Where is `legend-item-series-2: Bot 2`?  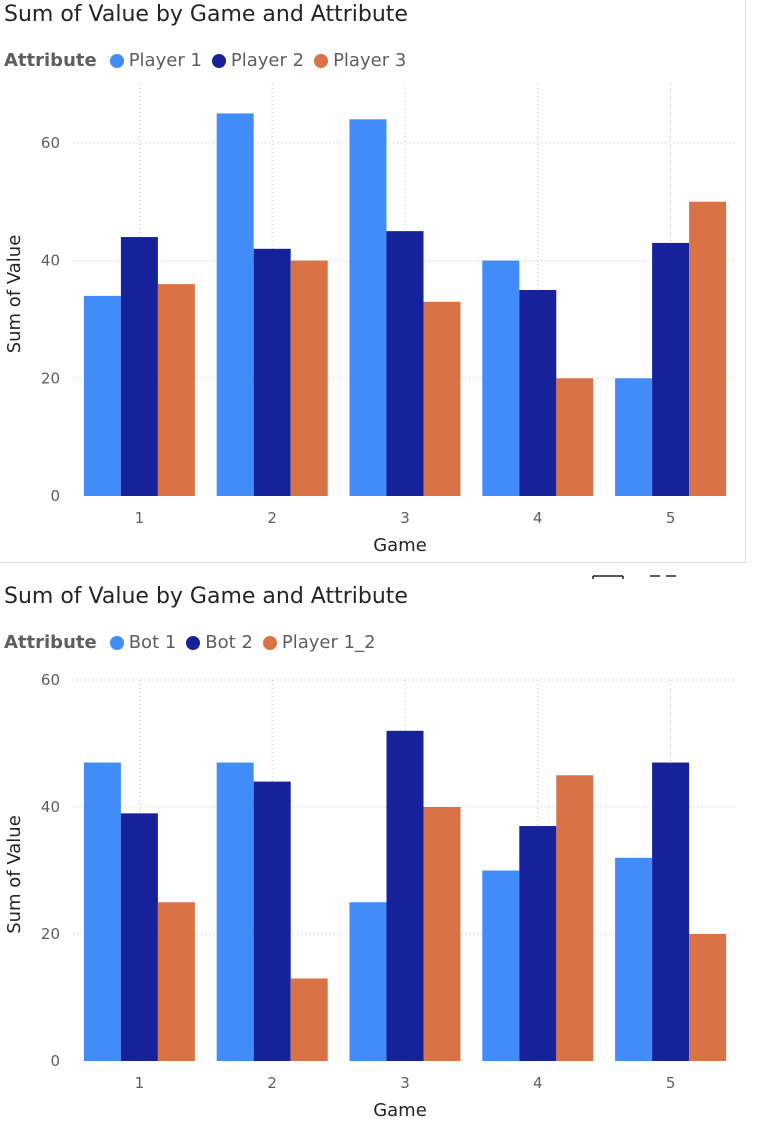
legend-item-series-2: Bot 2 is located at coordinates (219, 642).